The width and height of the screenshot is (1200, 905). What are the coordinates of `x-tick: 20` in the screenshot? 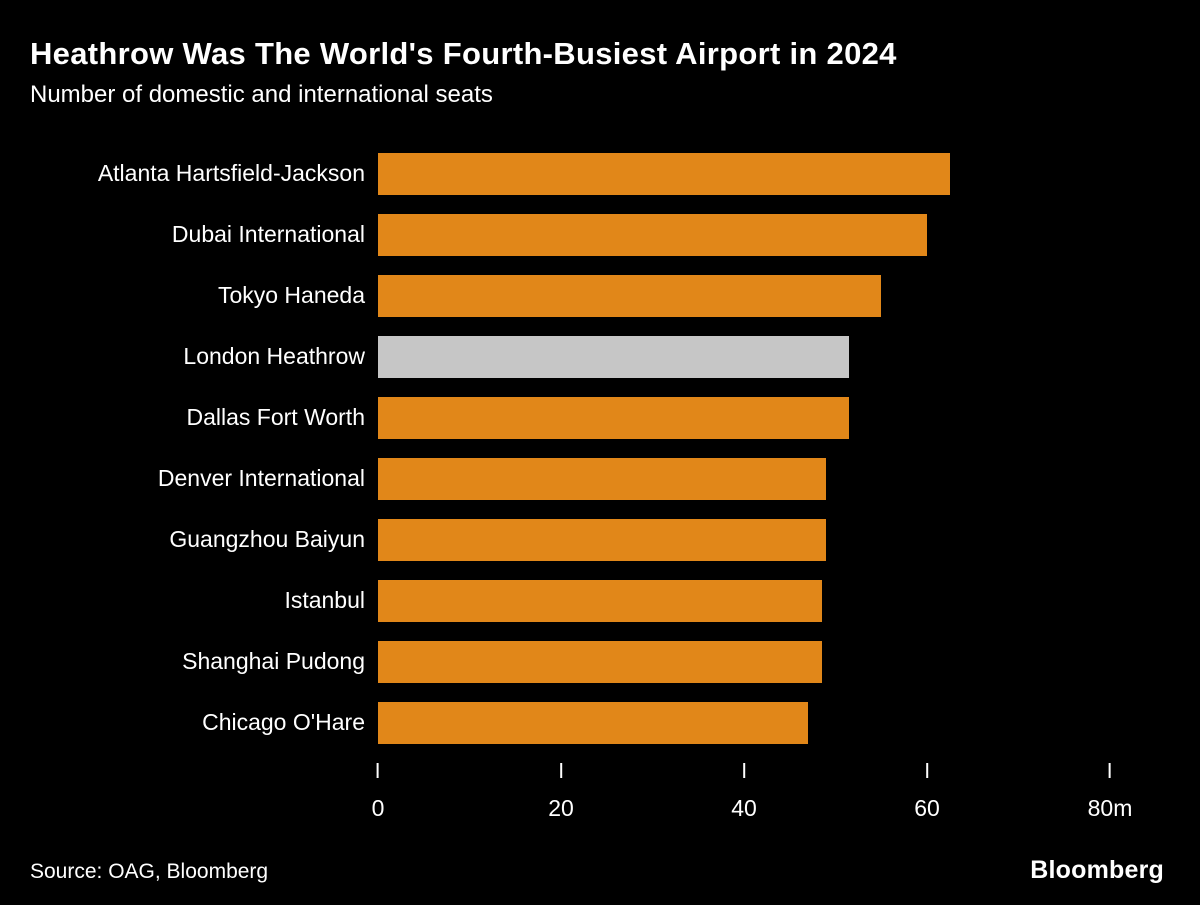 It's located at (561, 792).